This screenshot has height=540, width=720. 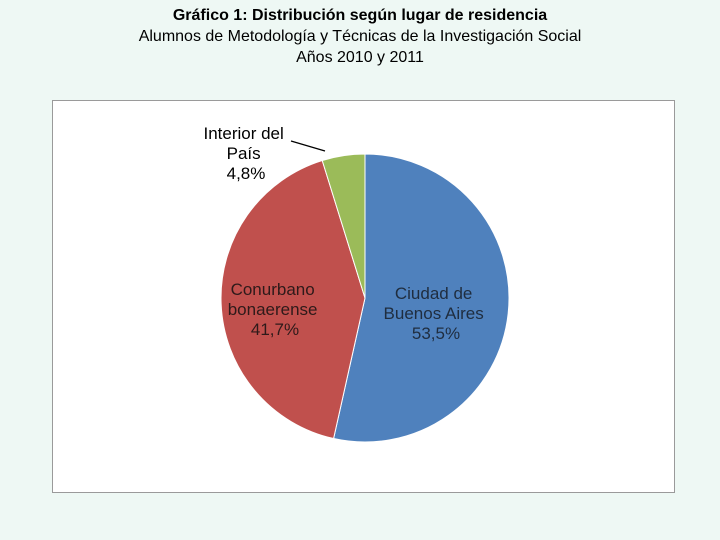 What do you see at coordinates (434, 293) in the screenshot?
I see `slice-label-ciudad-line1: Ciudad de` at bounding box center [434, 293].